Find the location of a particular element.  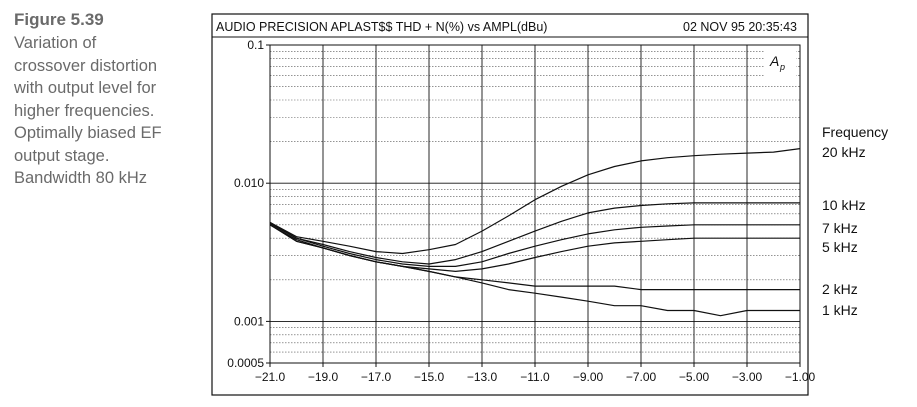

legend-label: 2 kHz is located at coordinates (840, 289).